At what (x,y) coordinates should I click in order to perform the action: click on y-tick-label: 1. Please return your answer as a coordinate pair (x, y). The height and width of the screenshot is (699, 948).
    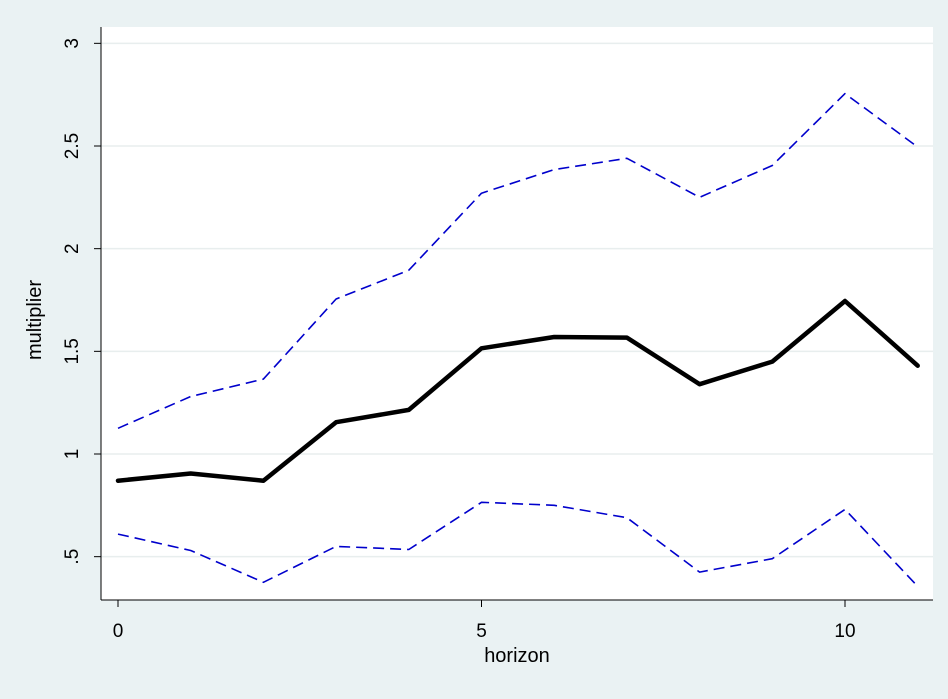
    Looking at the image, I should click on (72, 454).